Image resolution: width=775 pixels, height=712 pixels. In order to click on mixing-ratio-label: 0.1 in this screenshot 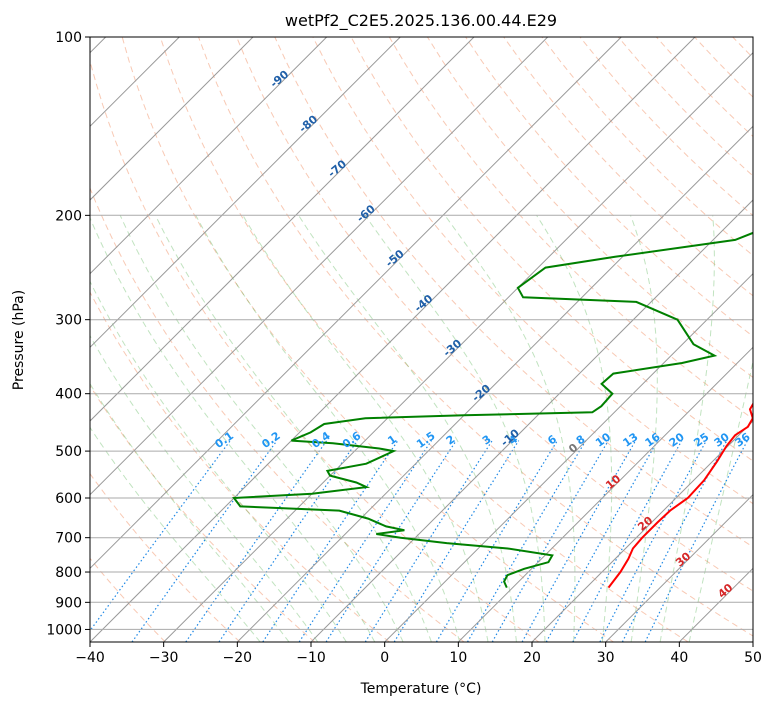, I will do `click(224, 440)`.